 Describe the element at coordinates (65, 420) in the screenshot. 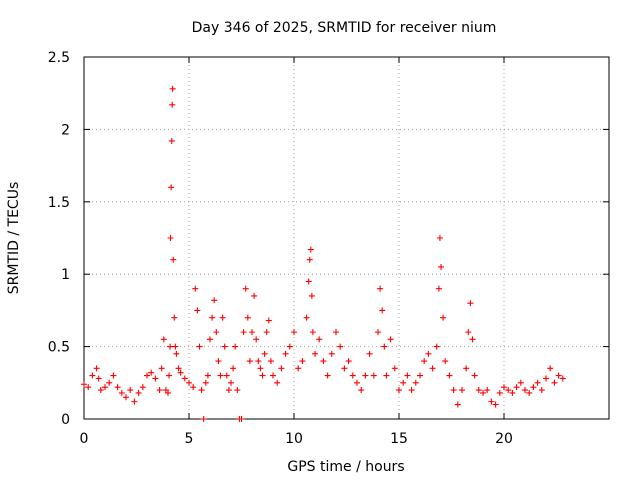

I see `y-tick-label: 0` at that location.